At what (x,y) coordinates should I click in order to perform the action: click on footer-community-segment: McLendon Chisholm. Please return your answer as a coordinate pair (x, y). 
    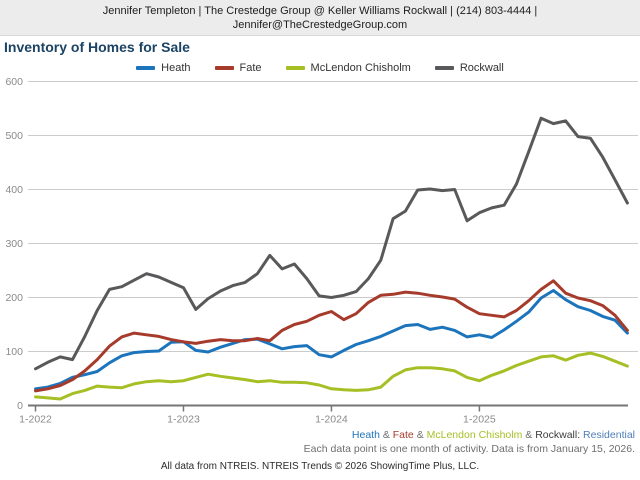
    Looking at the image, I should click on (474, 435).